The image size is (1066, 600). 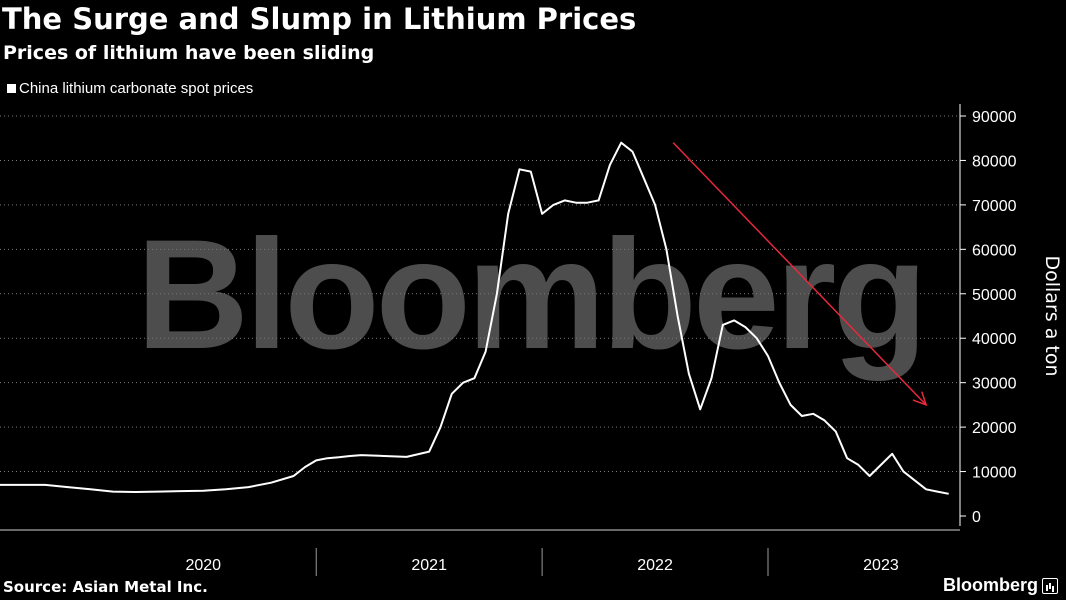 I want to click on y-tick-label: 60000, so click(x=994, y=250).